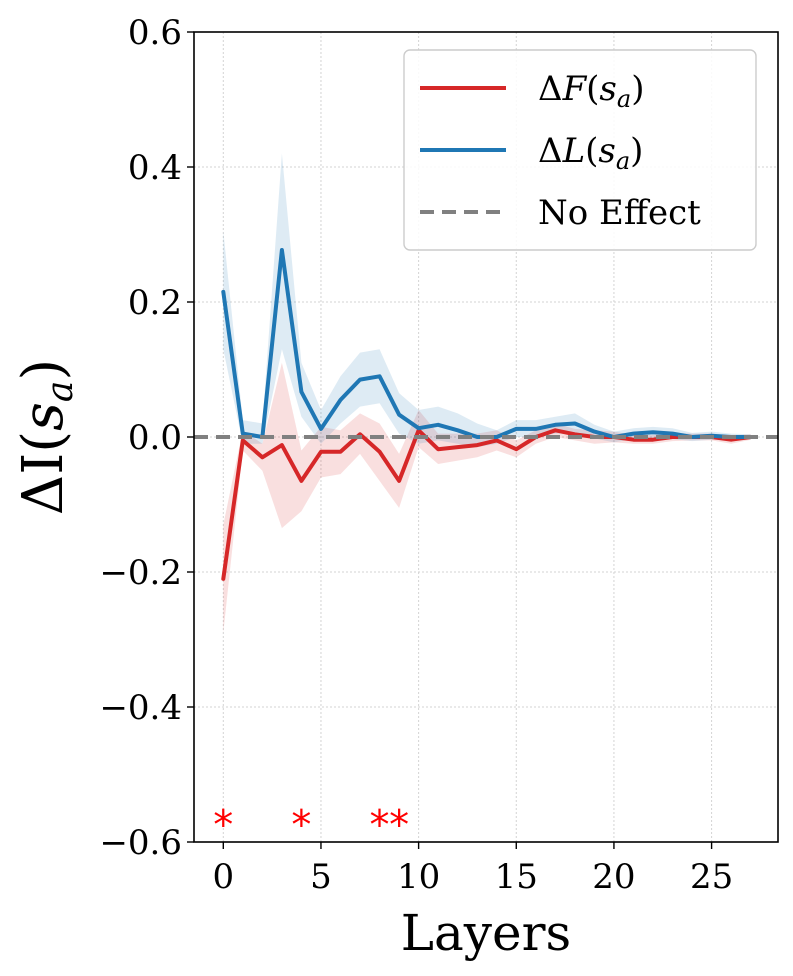 This screenshot has height=976, width=793. I want to click on y-tick-label: 0.6, so click(155, 33).